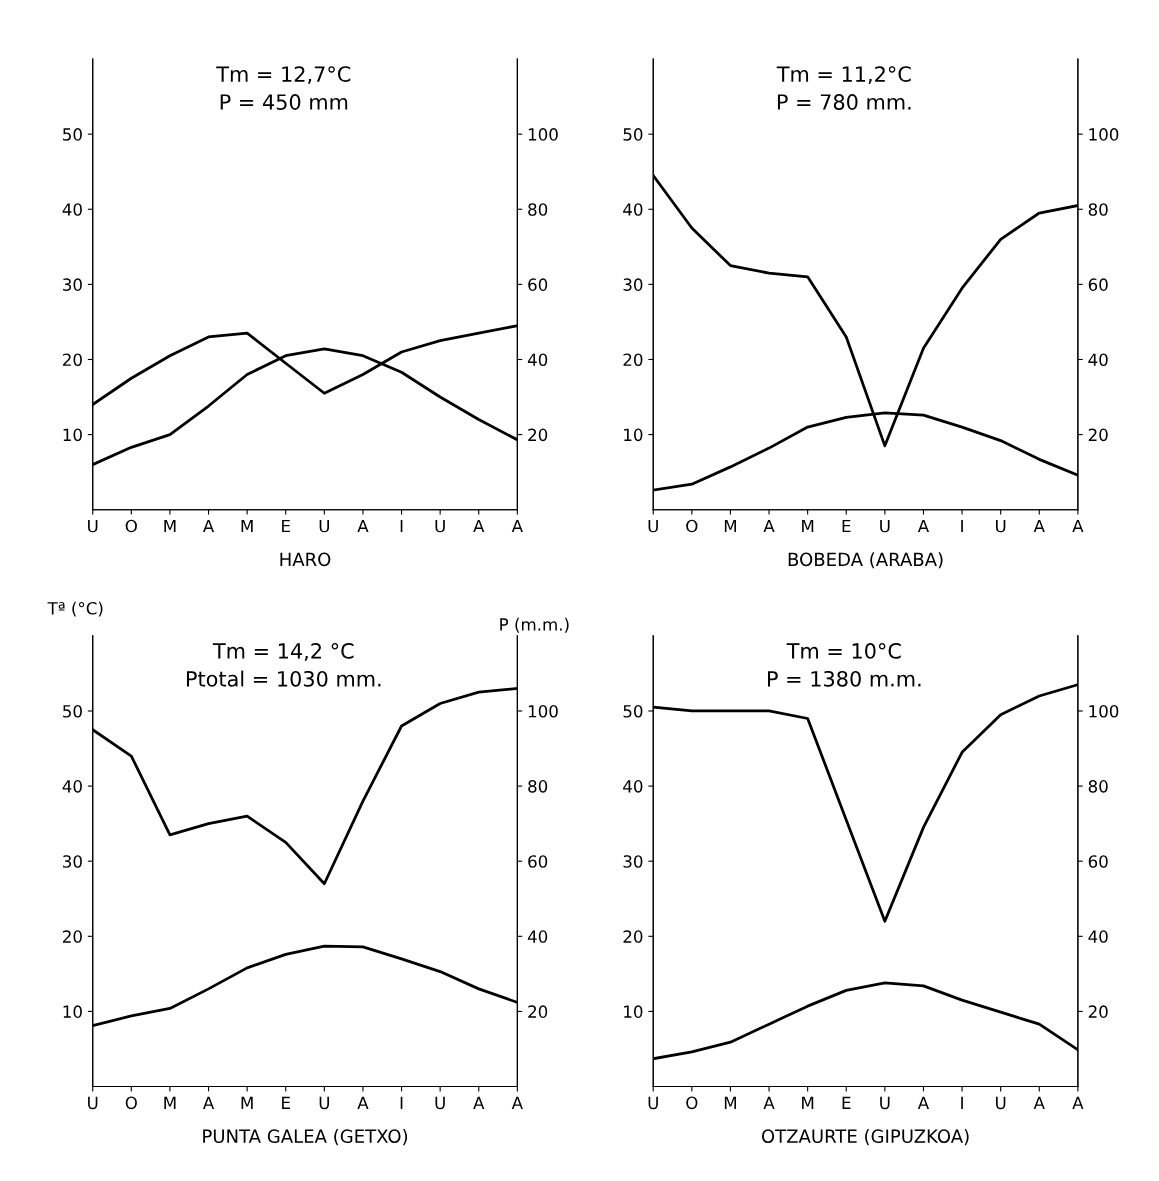  What do you see at coordinates (283, 75) in the screenshot?
I see `annotation: Tm = 12,7°C` at bounding box center [283, 75].